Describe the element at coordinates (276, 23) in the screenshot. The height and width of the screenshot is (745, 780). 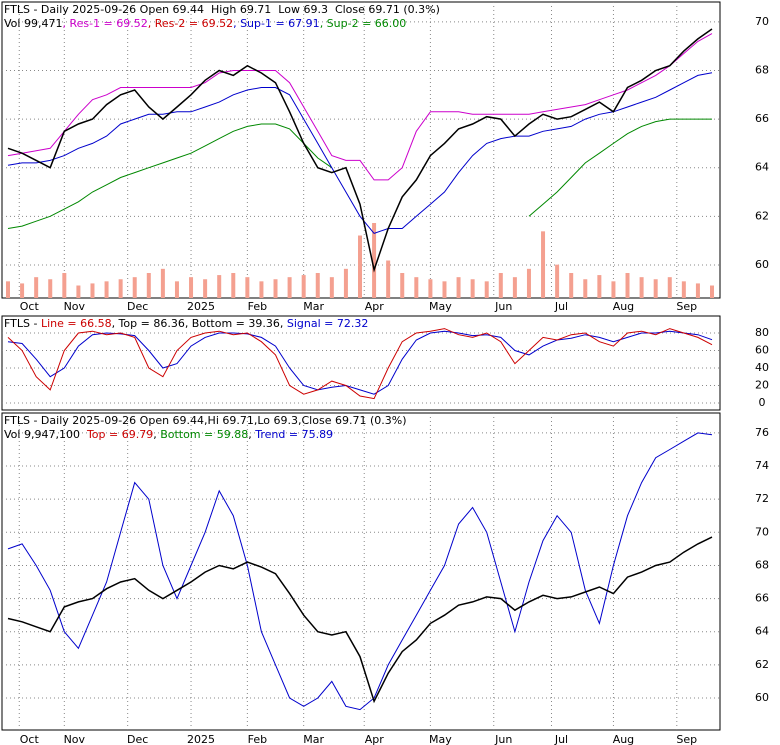
I see `header-segment: , Sup-1 = 67.91` at that location.